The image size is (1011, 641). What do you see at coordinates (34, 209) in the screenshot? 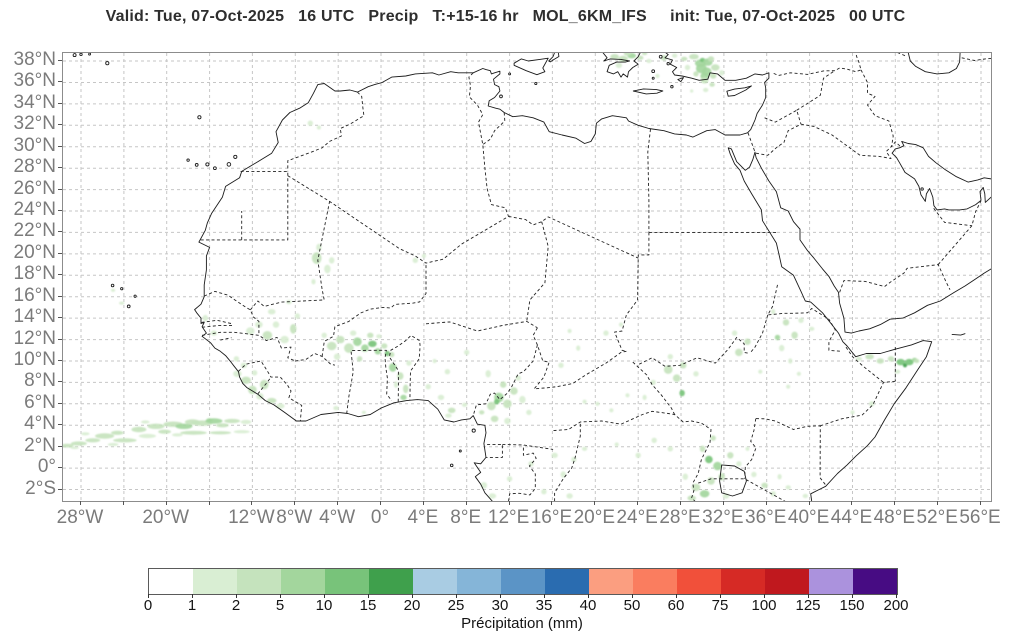
I see `lat-tick-label: 24°N` at bounding box center [34, 209].